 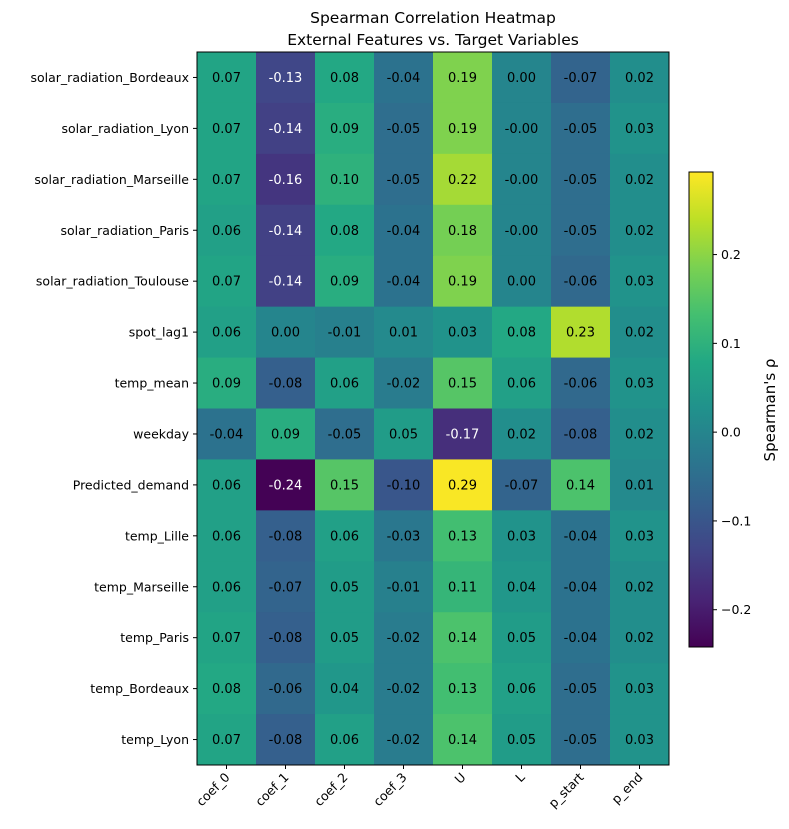 What do you see at coordinates (154, 637) in the screenshot?
I see `y-tick-label: temp_Paris` at bounding box center [154, 637].